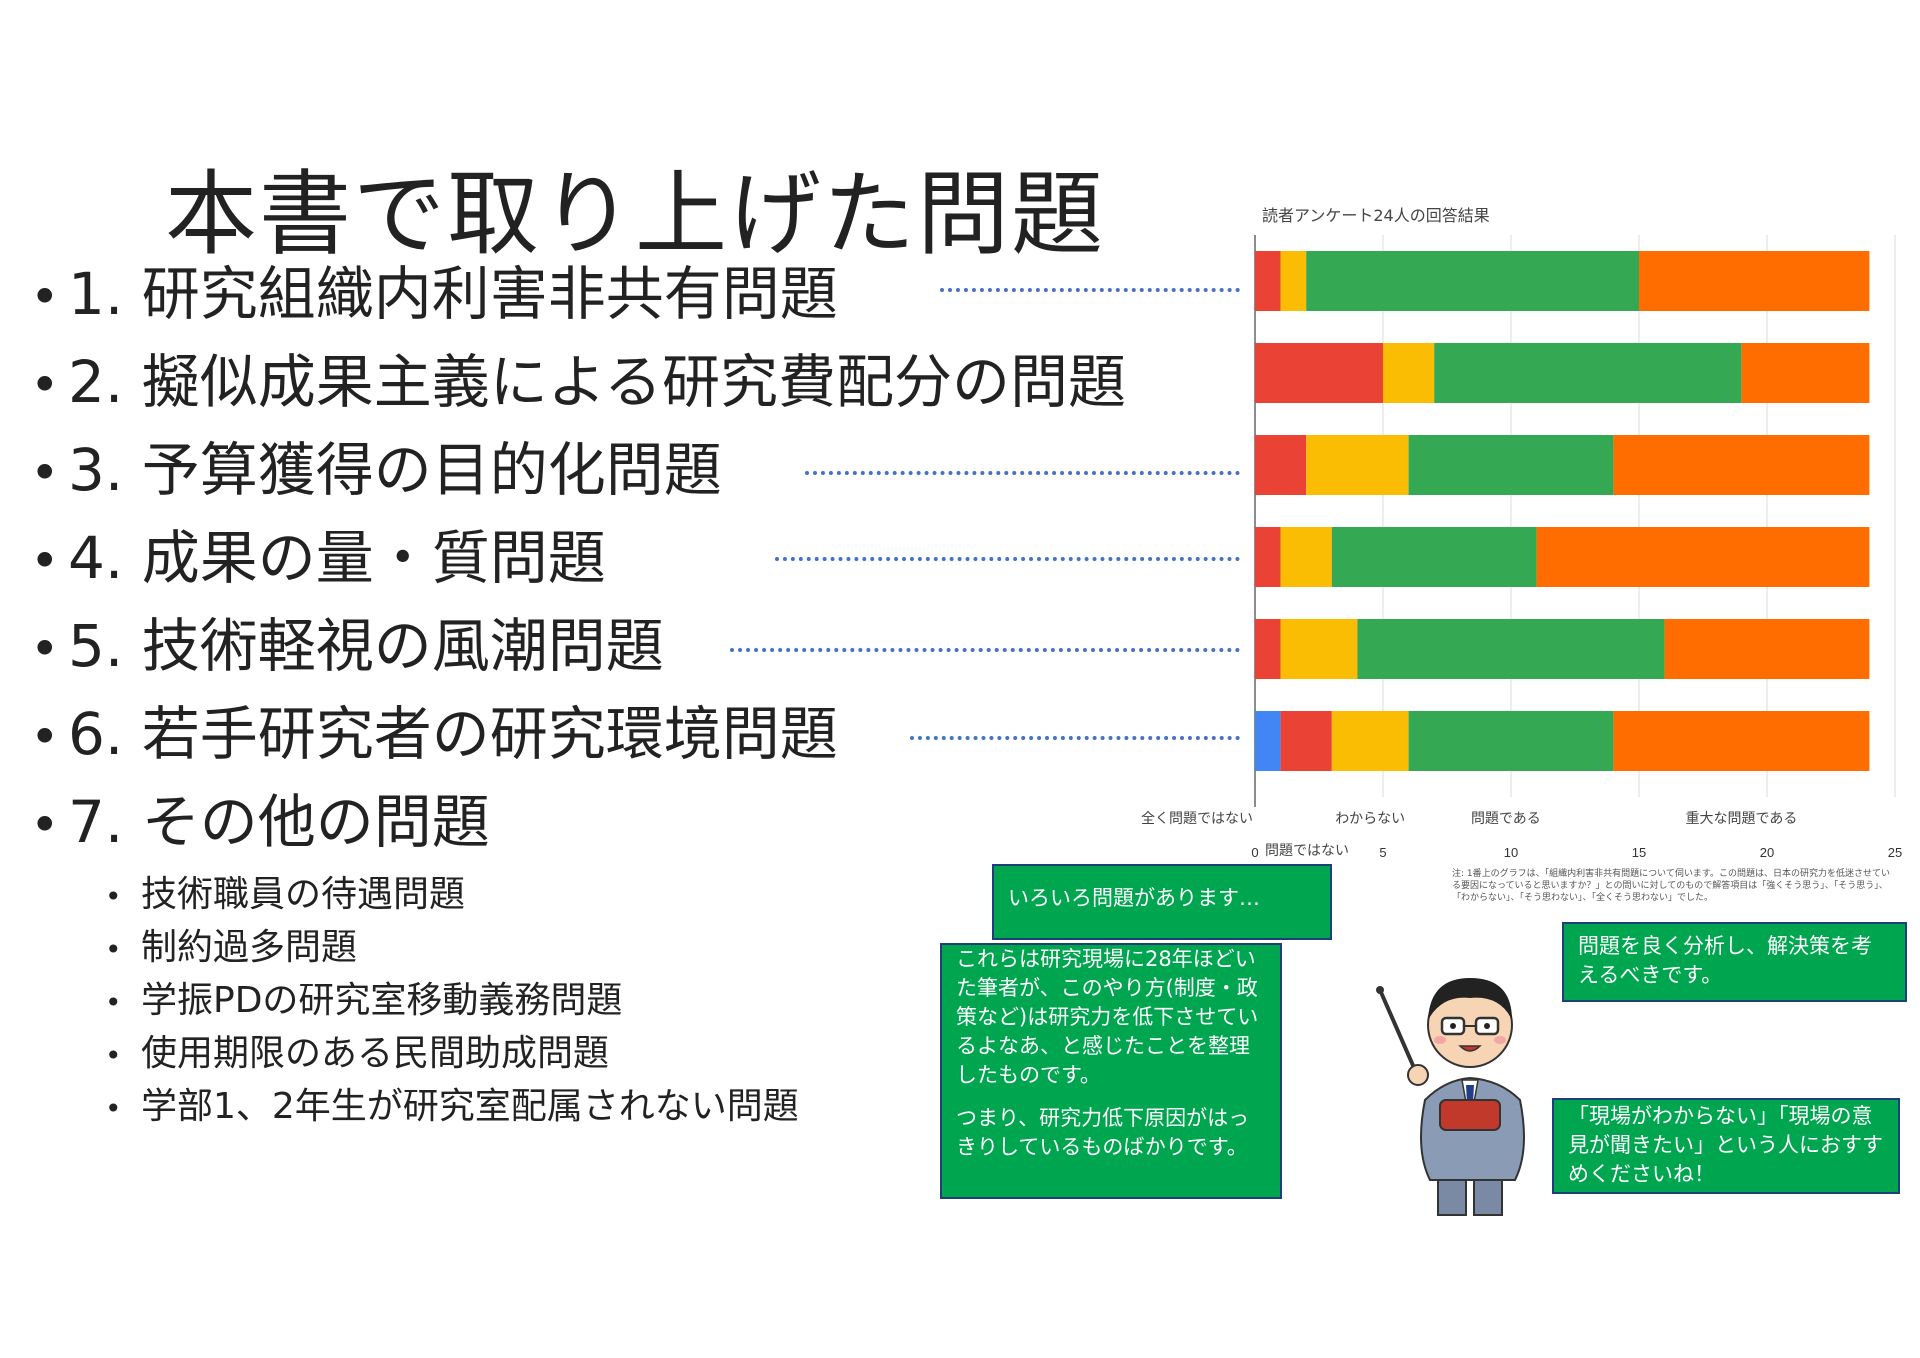 The height and width of the screenshot is (1358, 1920). I want to click on x-tick-label: 20, so click(1767, 852).